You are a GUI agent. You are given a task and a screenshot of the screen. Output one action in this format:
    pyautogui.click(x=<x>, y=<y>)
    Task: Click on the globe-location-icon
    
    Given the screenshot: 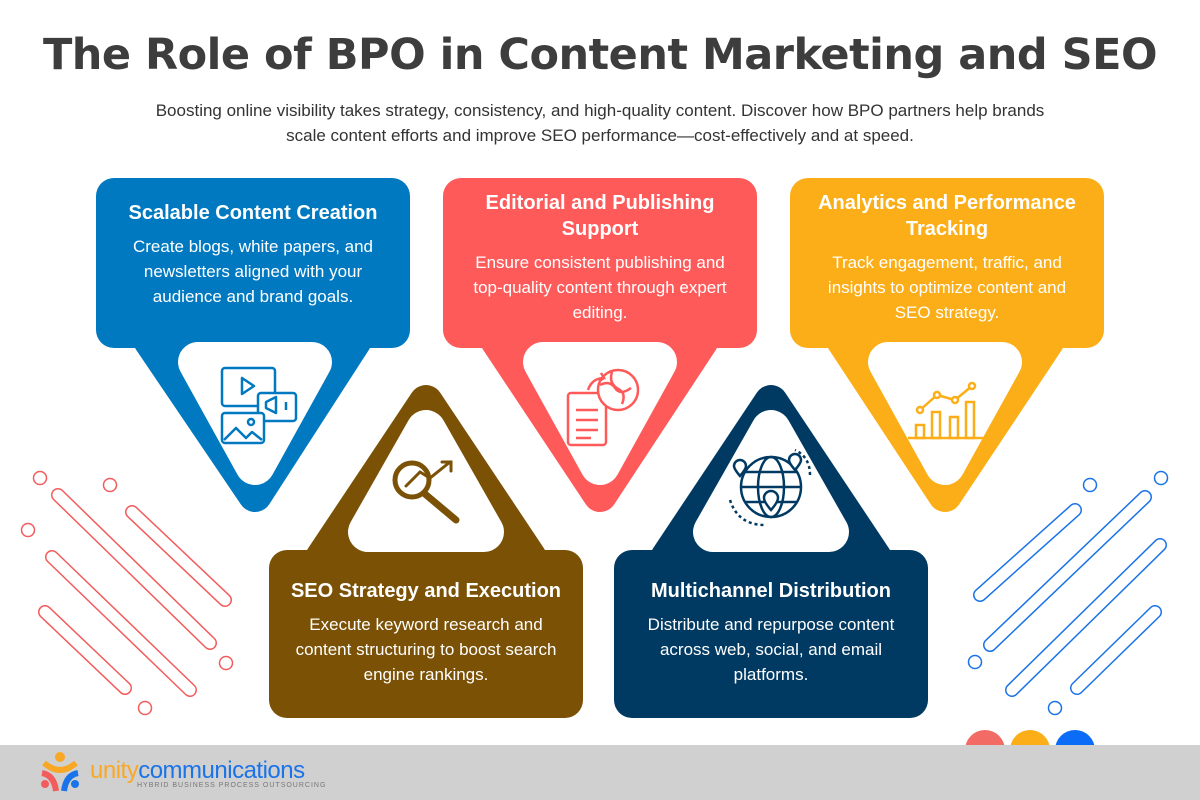 What is the action you would take?
    pyautogui.click(x=770, y=487)
    